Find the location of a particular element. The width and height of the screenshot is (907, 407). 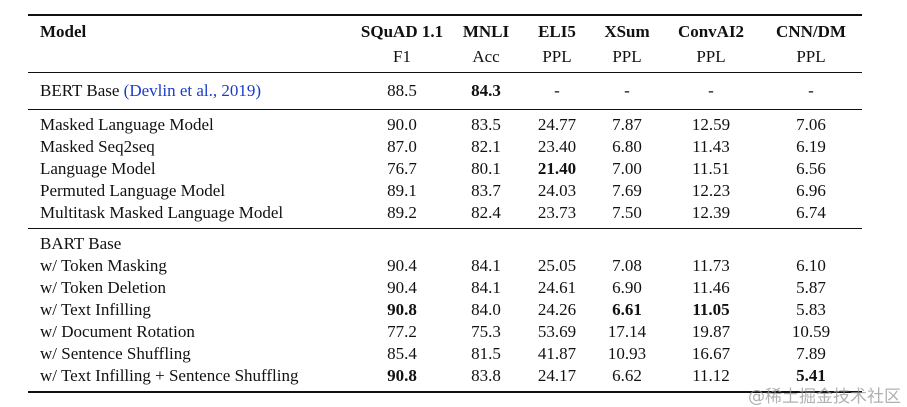

value-cell: 7.50 is located at coordinates (627, 212).